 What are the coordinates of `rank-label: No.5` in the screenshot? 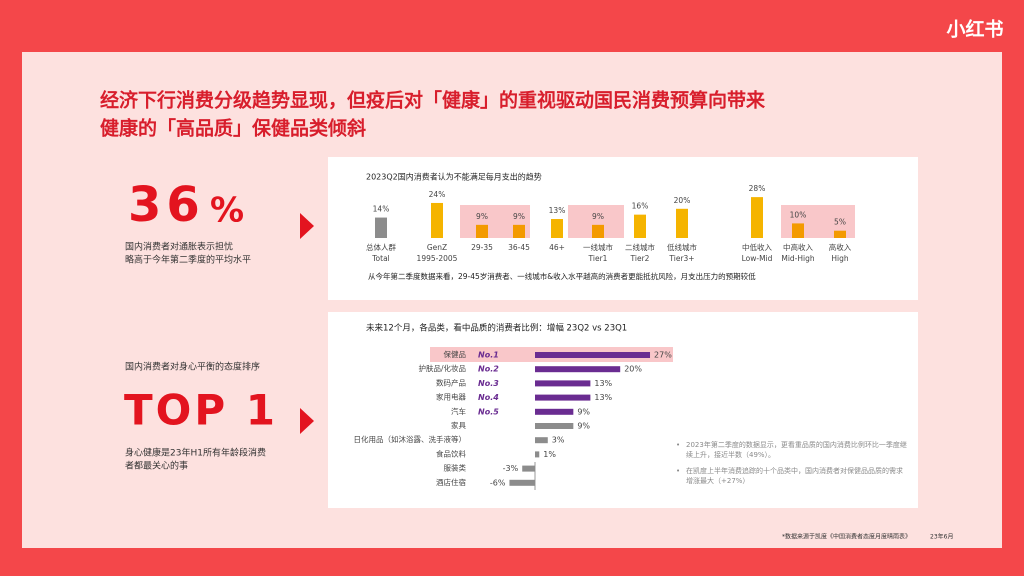 It's located at (488, 411).